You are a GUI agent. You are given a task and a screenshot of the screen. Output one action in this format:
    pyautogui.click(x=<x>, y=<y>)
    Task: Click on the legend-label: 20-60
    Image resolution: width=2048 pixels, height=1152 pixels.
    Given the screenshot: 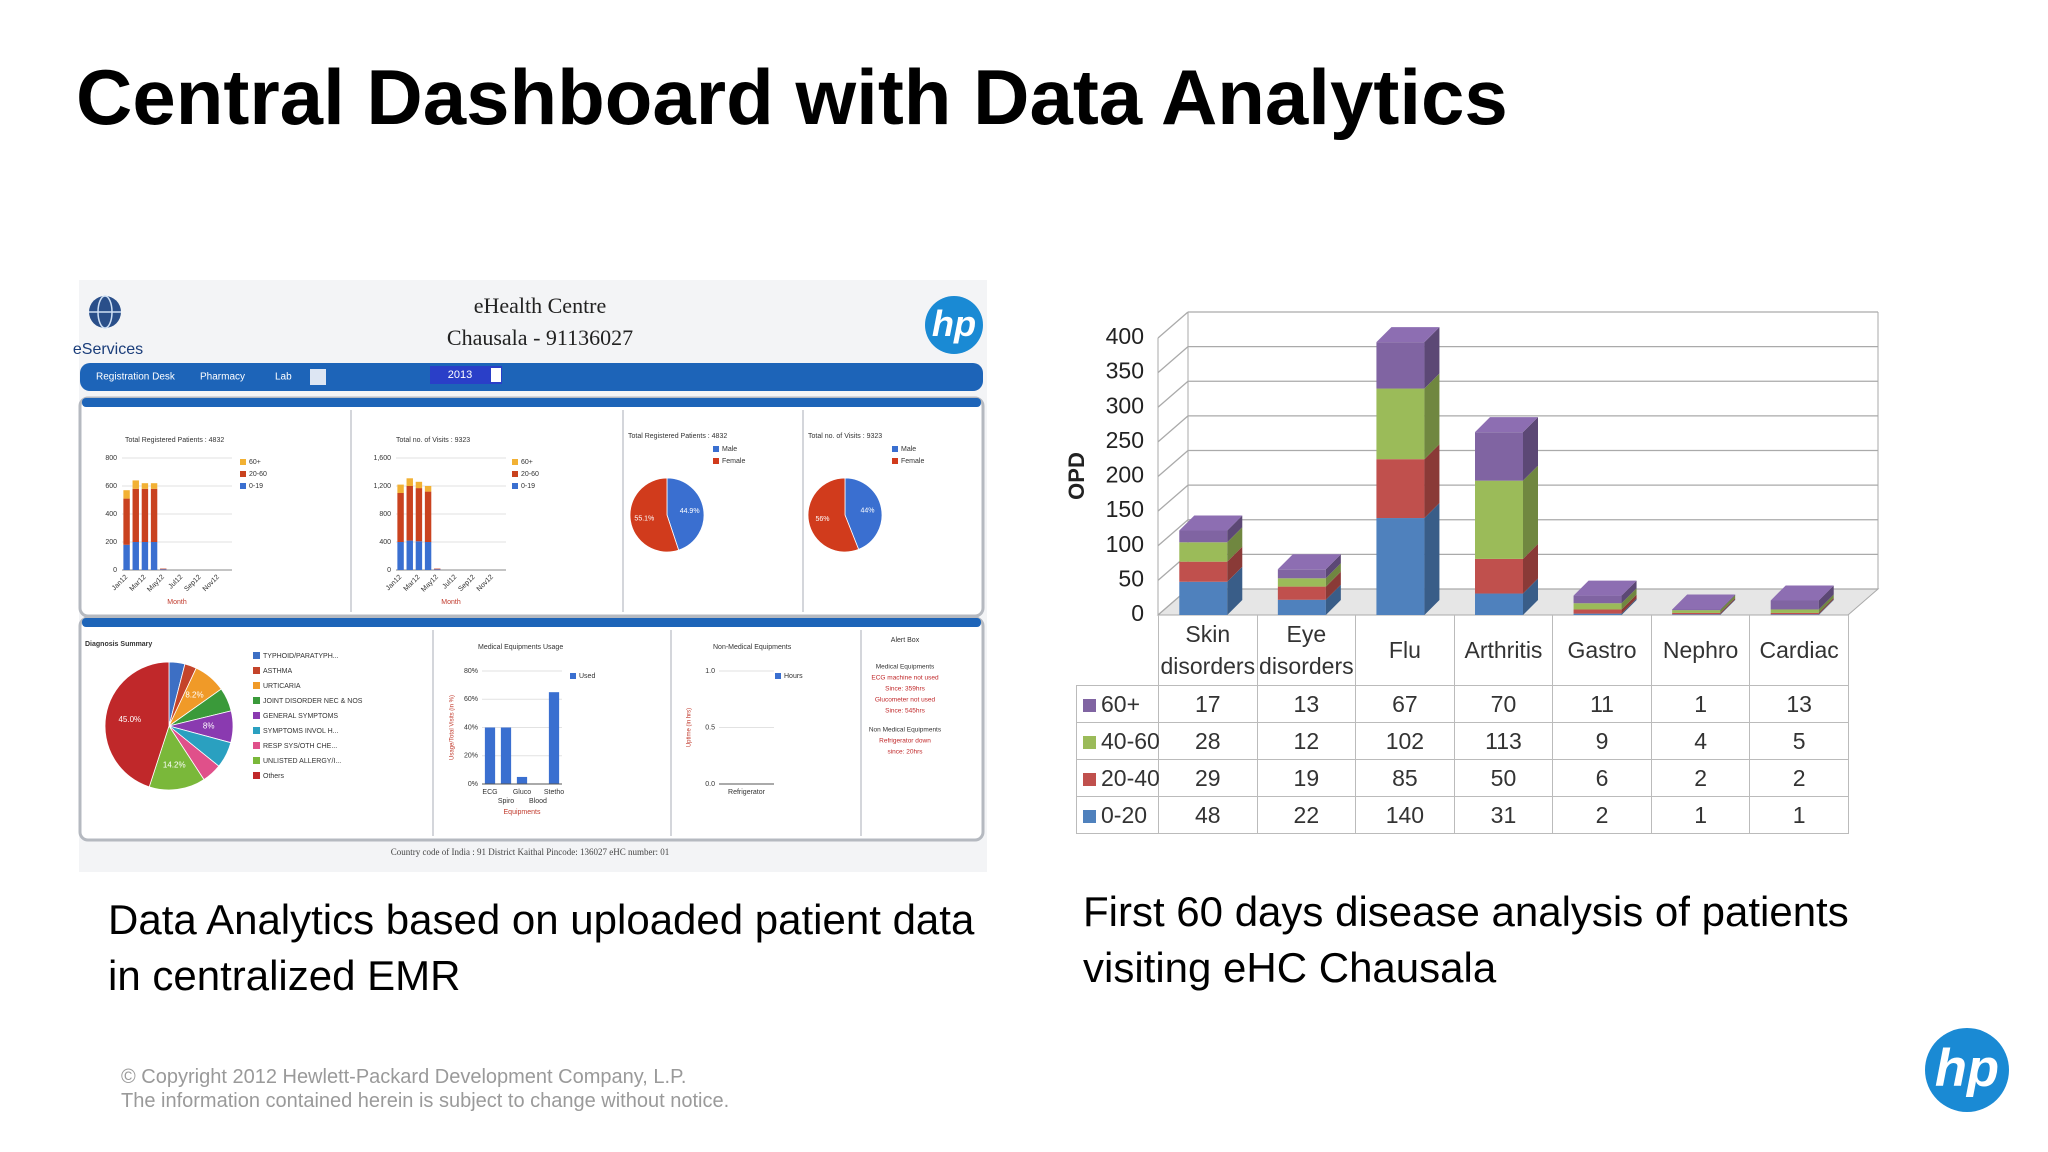 What is the action you would take?
    pyautogui.click(x=258, y=474)
    